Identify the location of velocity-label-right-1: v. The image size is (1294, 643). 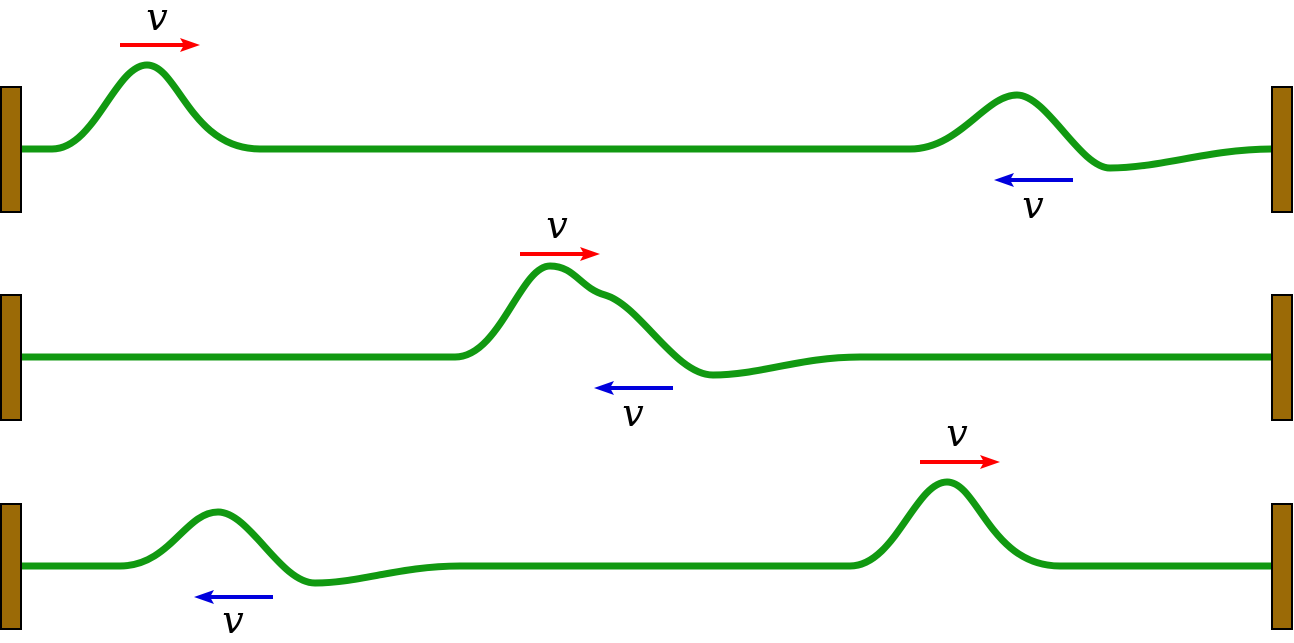
(157, 19).